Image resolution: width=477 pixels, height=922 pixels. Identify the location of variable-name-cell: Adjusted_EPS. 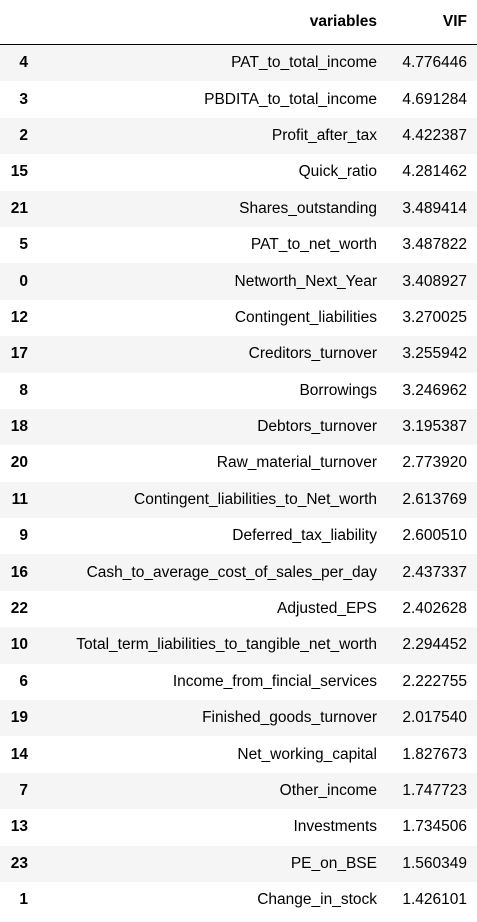
(327, 609).